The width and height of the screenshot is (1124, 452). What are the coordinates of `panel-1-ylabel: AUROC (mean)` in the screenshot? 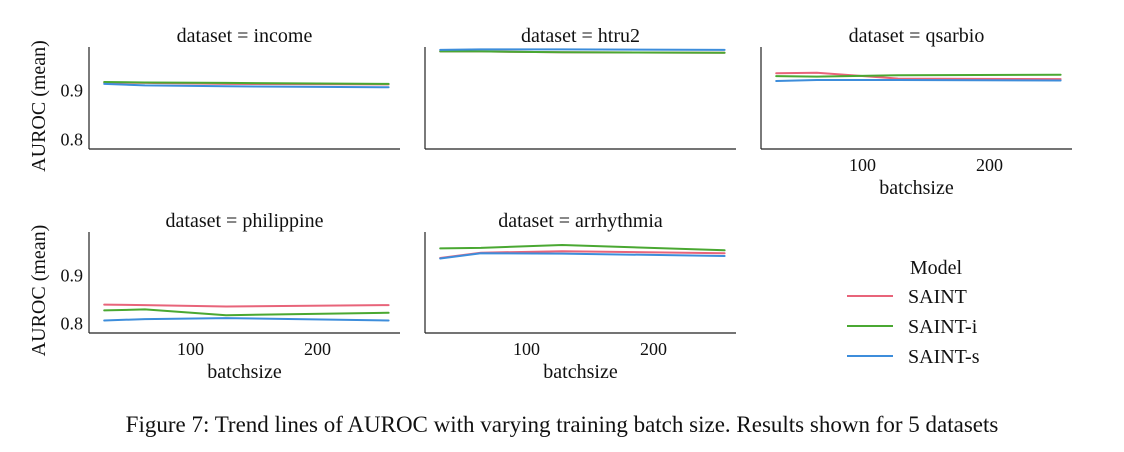 It's located at (39, 106).